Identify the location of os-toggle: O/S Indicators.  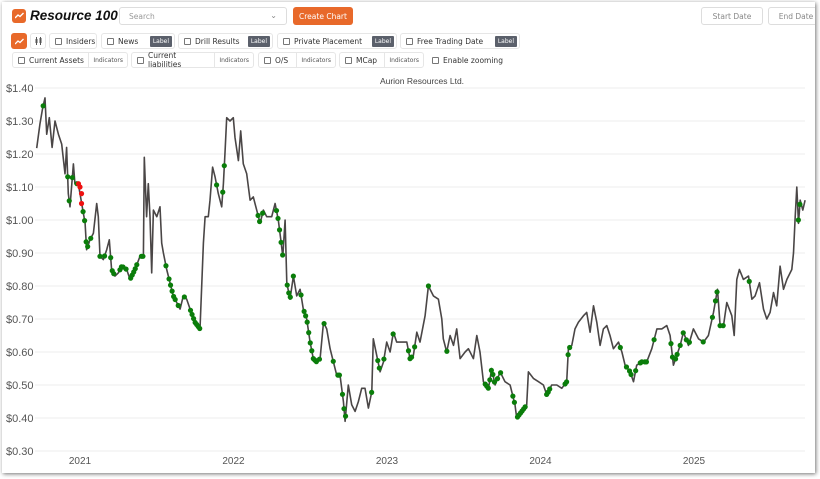
(297, 60).